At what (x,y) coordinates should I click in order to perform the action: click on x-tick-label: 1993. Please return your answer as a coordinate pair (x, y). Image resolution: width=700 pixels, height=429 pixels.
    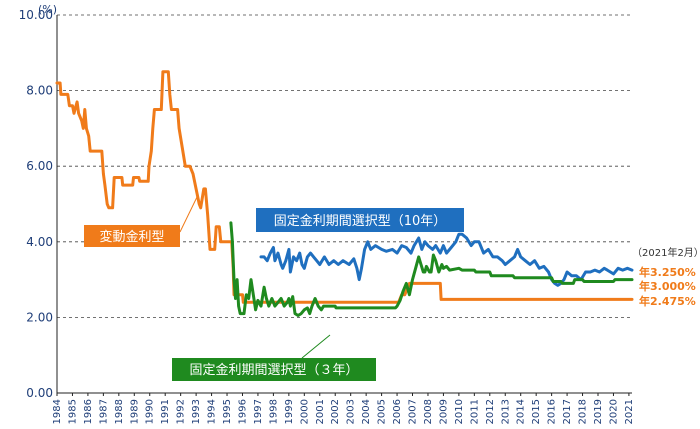
    Looking at the image, I should click on (196, 411).